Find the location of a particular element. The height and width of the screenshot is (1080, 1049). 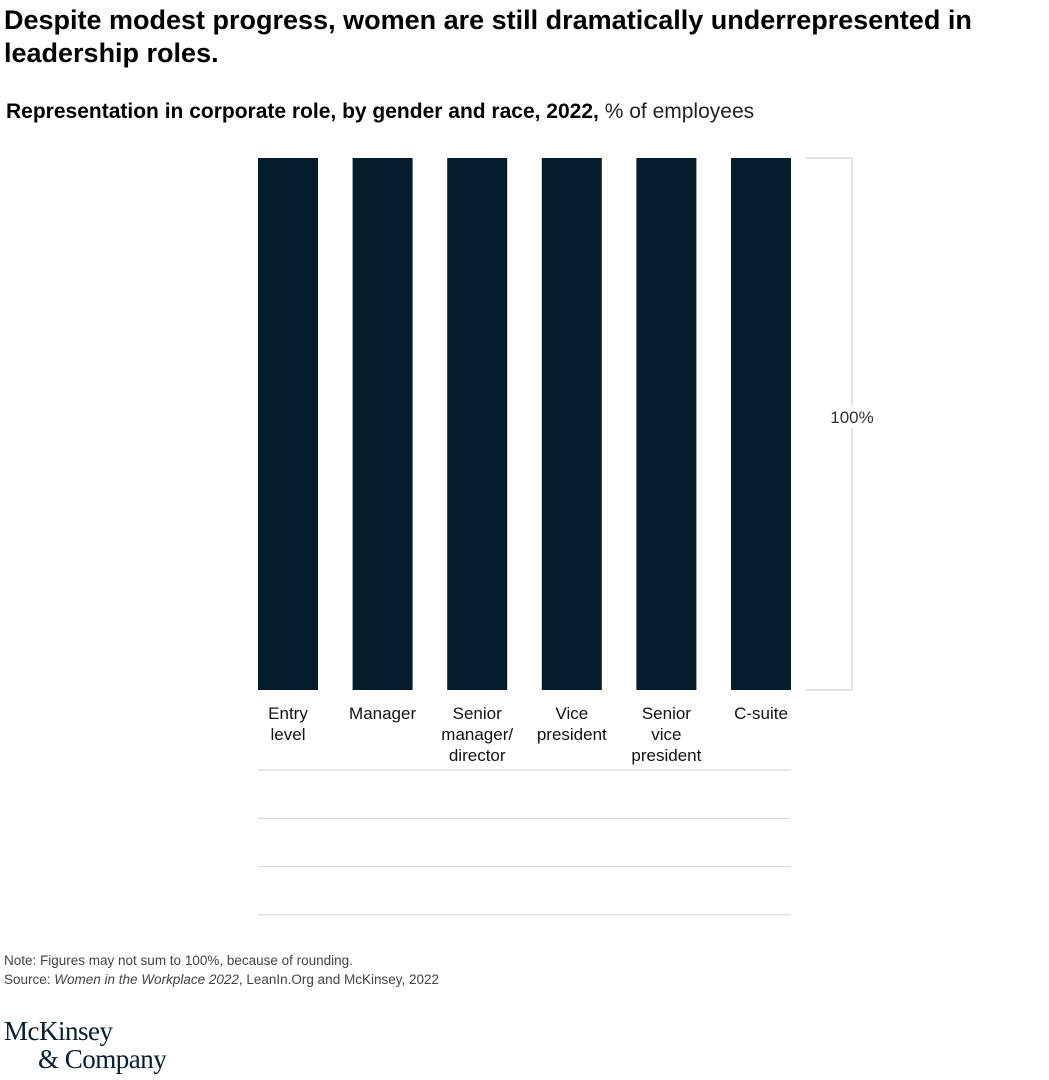

x-tick-label-line: C-suite is located at coordinates (761, 713).